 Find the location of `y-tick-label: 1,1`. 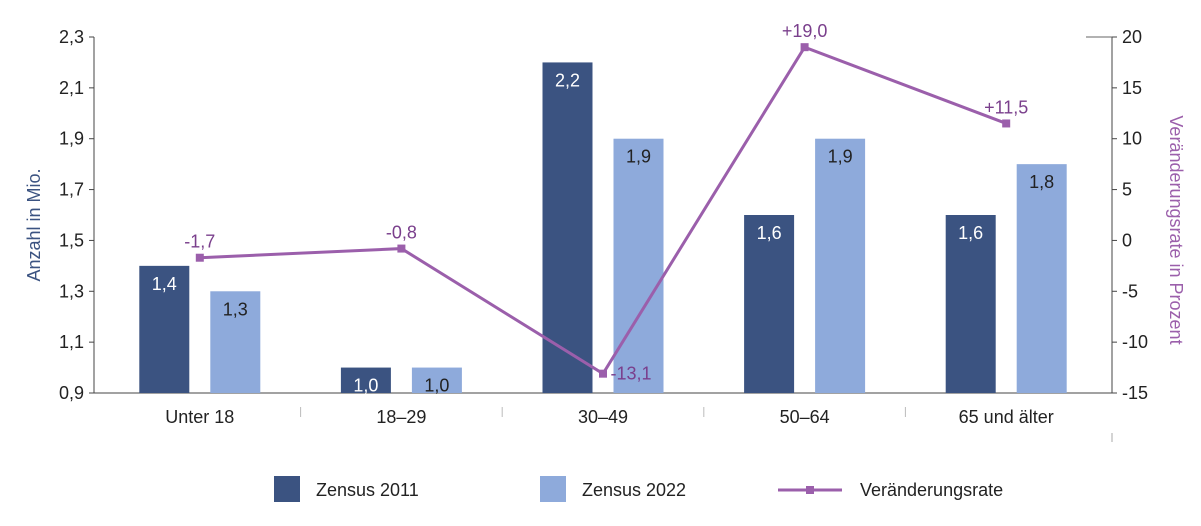

y-tick-label: 1,1 is located at coordinates (71, 342).